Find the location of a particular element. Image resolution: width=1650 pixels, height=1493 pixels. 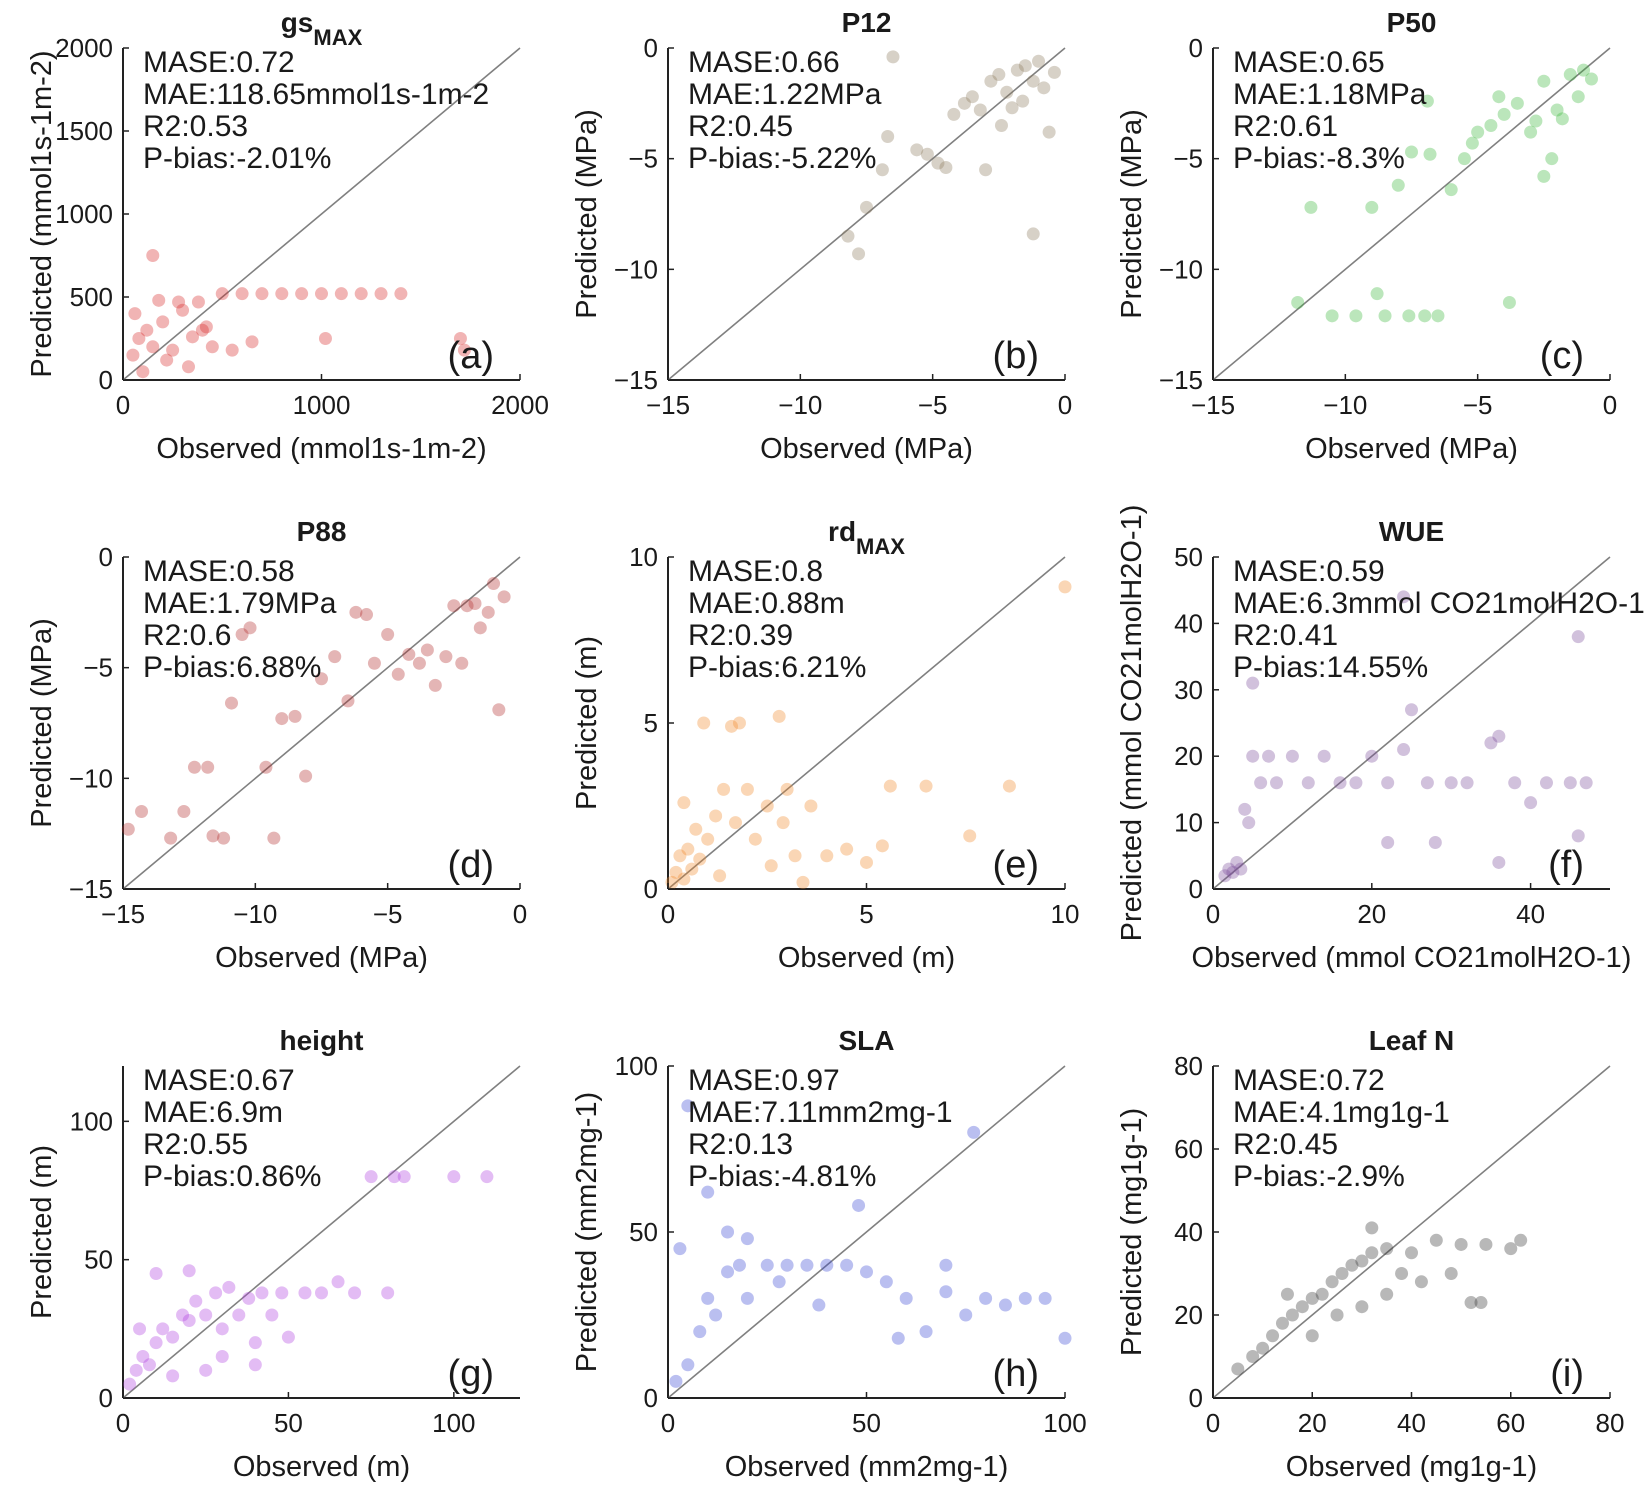

stat-line: MAE:1.79MPa is located at coordinates (240, 603).